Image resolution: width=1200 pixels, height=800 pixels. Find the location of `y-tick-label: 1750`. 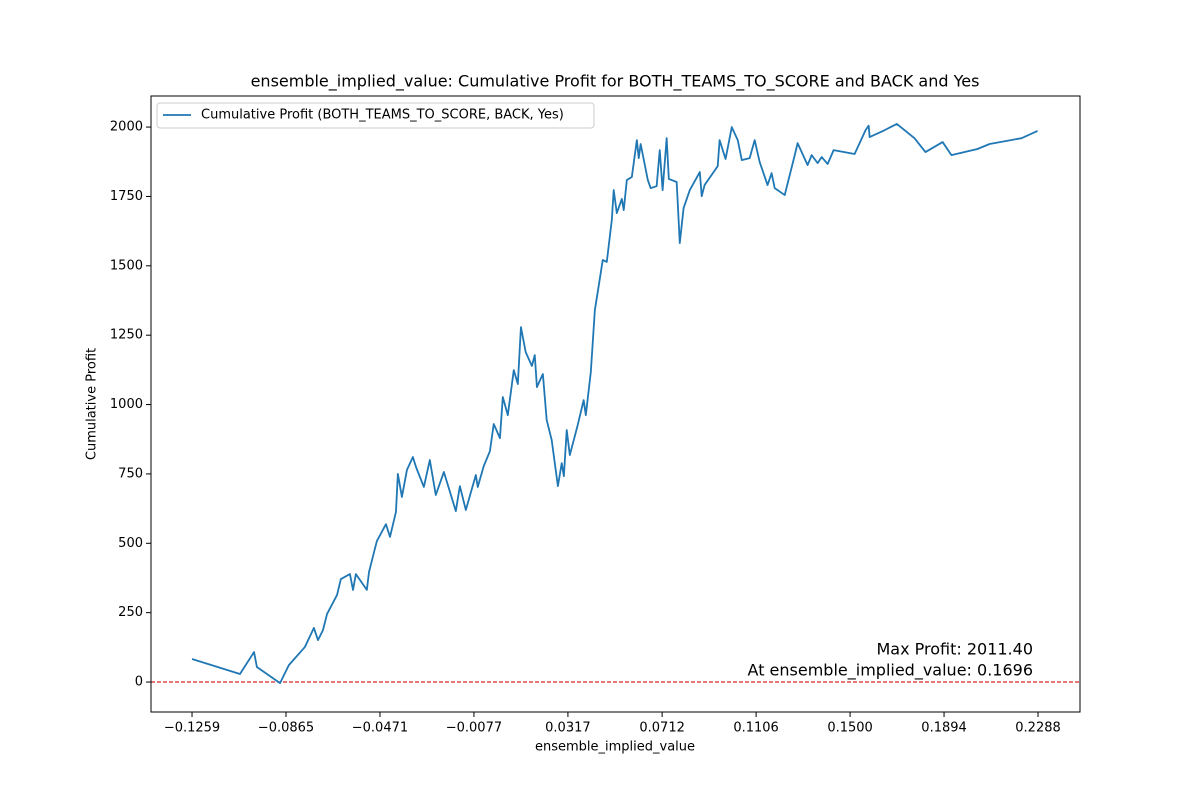

y-tick-label: 1750 is located at coordinates (126, 196).